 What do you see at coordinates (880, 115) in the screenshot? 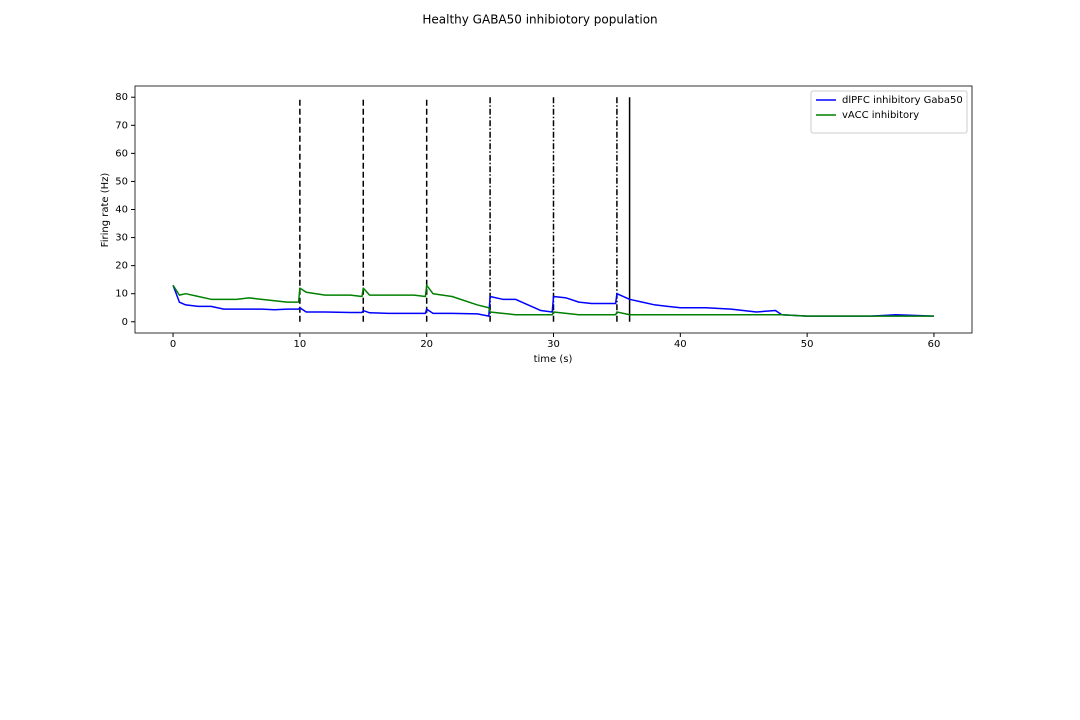
I see `legend-label: vACC inhibitory` at bounding box center [880, 115].